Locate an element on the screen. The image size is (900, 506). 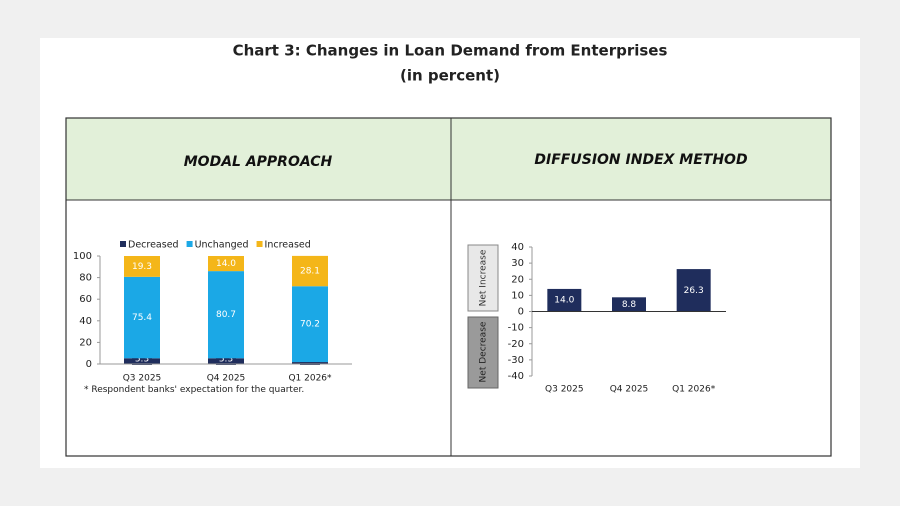
value-label: 80.7 is located at coordinates (226, 315).